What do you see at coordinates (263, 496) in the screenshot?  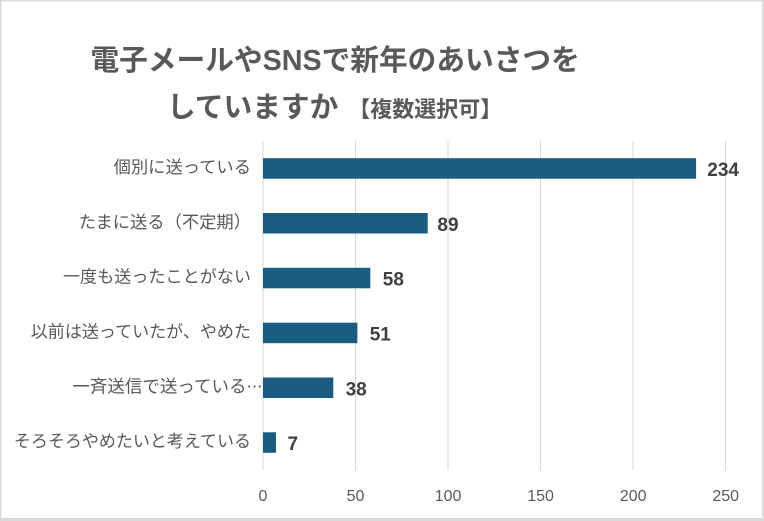 I see `svg-text: 0` at bounding box center [263, 496].